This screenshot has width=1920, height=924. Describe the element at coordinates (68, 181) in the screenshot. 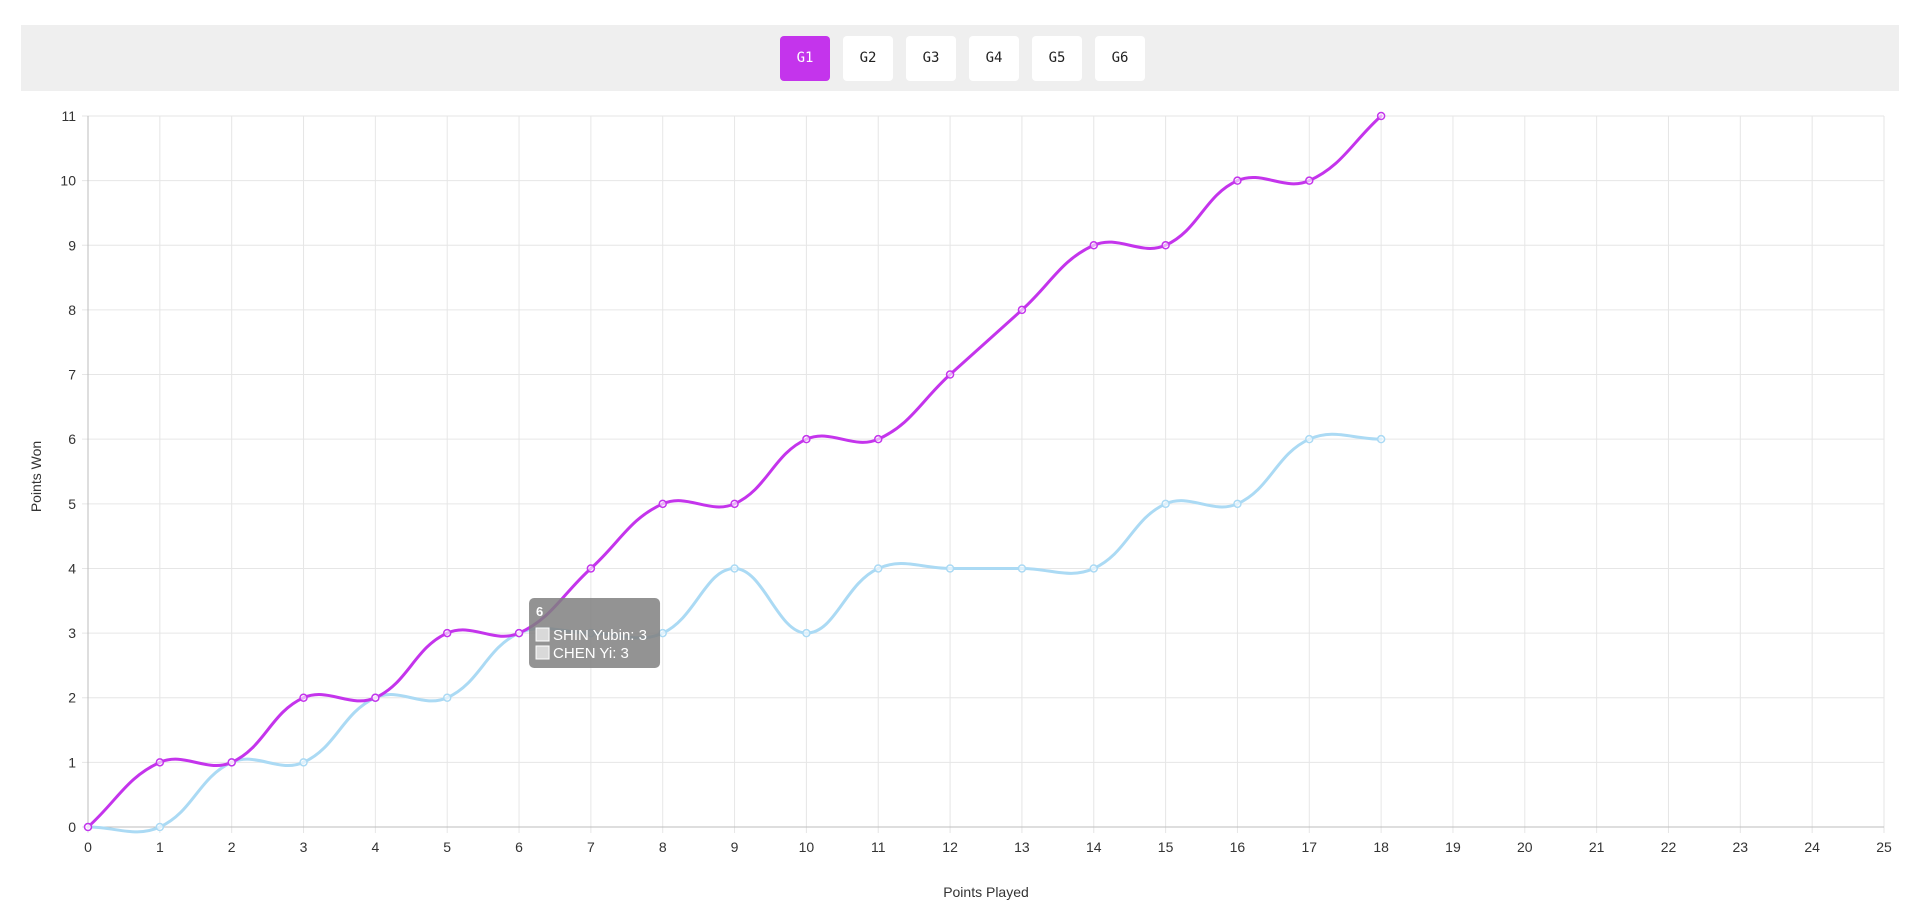

I see `y-tick-label-10: 10` at that location.